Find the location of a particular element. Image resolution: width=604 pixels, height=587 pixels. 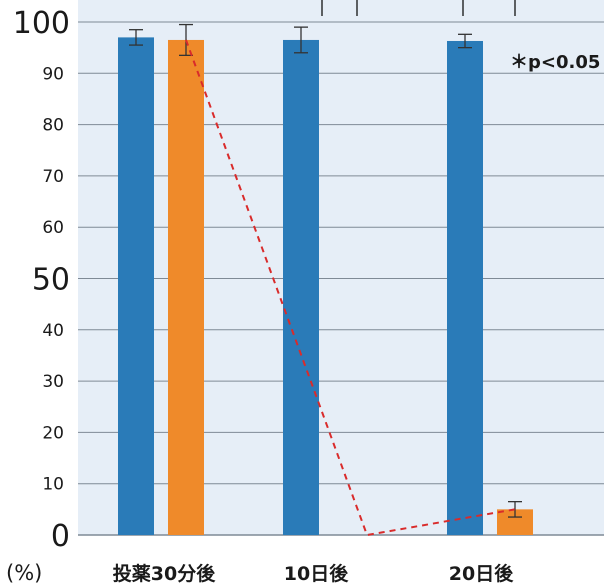

category-labels: 投薬30分後 10日後 20日後 is located at coordinates (313, 573).